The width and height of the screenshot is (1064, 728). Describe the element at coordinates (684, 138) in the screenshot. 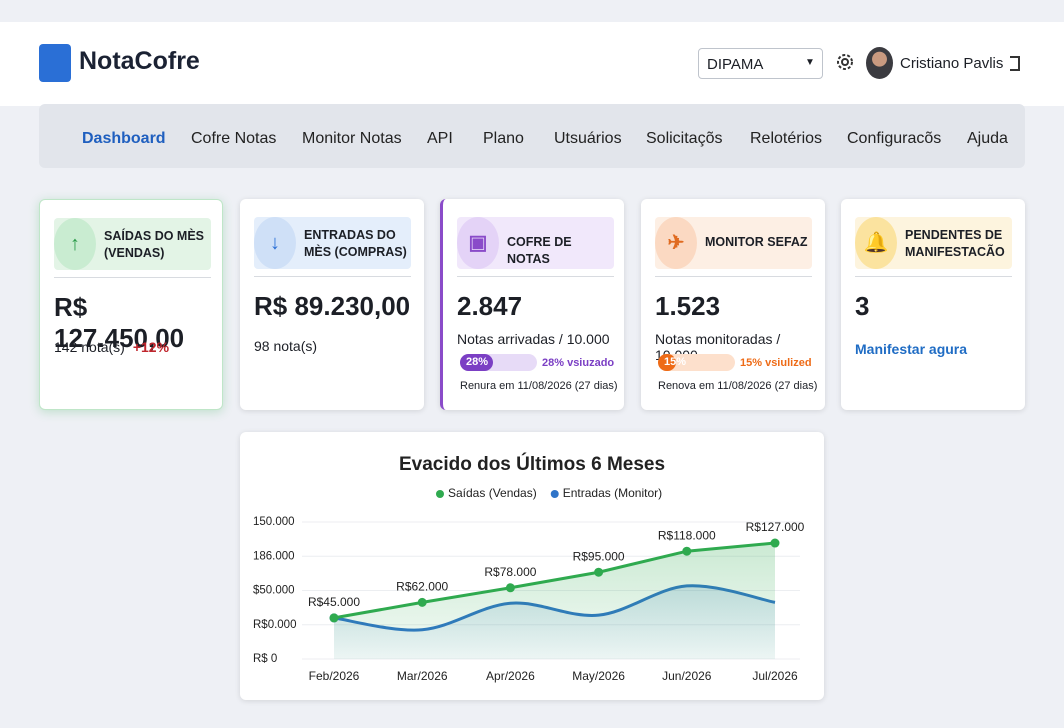

I see `nav-item: Solicitaçõs` at that location.